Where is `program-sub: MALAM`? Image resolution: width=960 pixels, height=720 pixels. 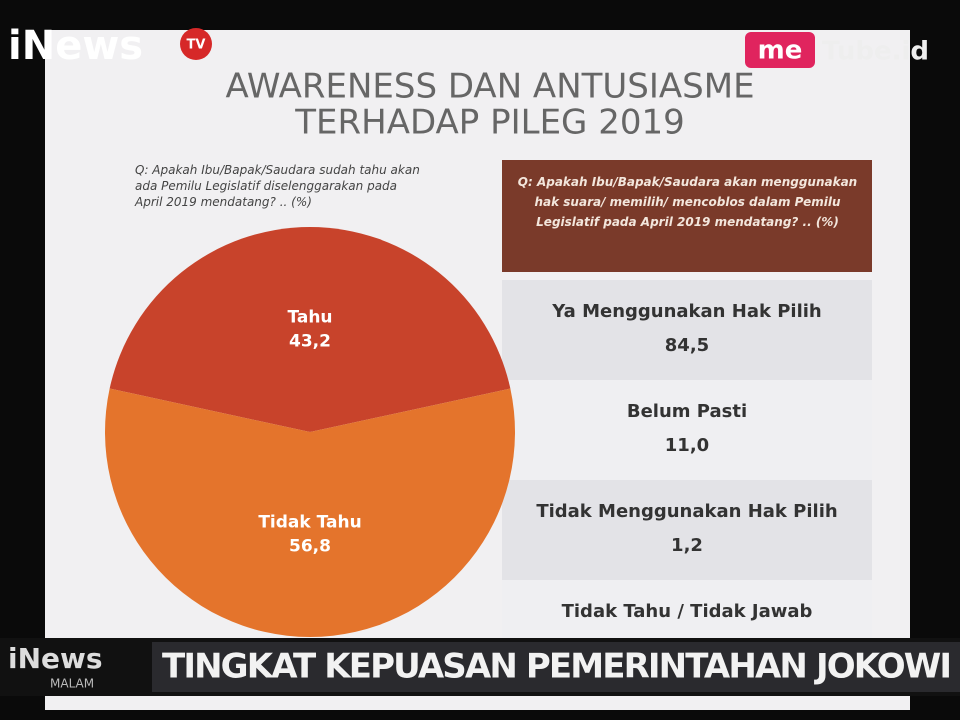 program-sub: MALAM is located at coordinates (72, 684).